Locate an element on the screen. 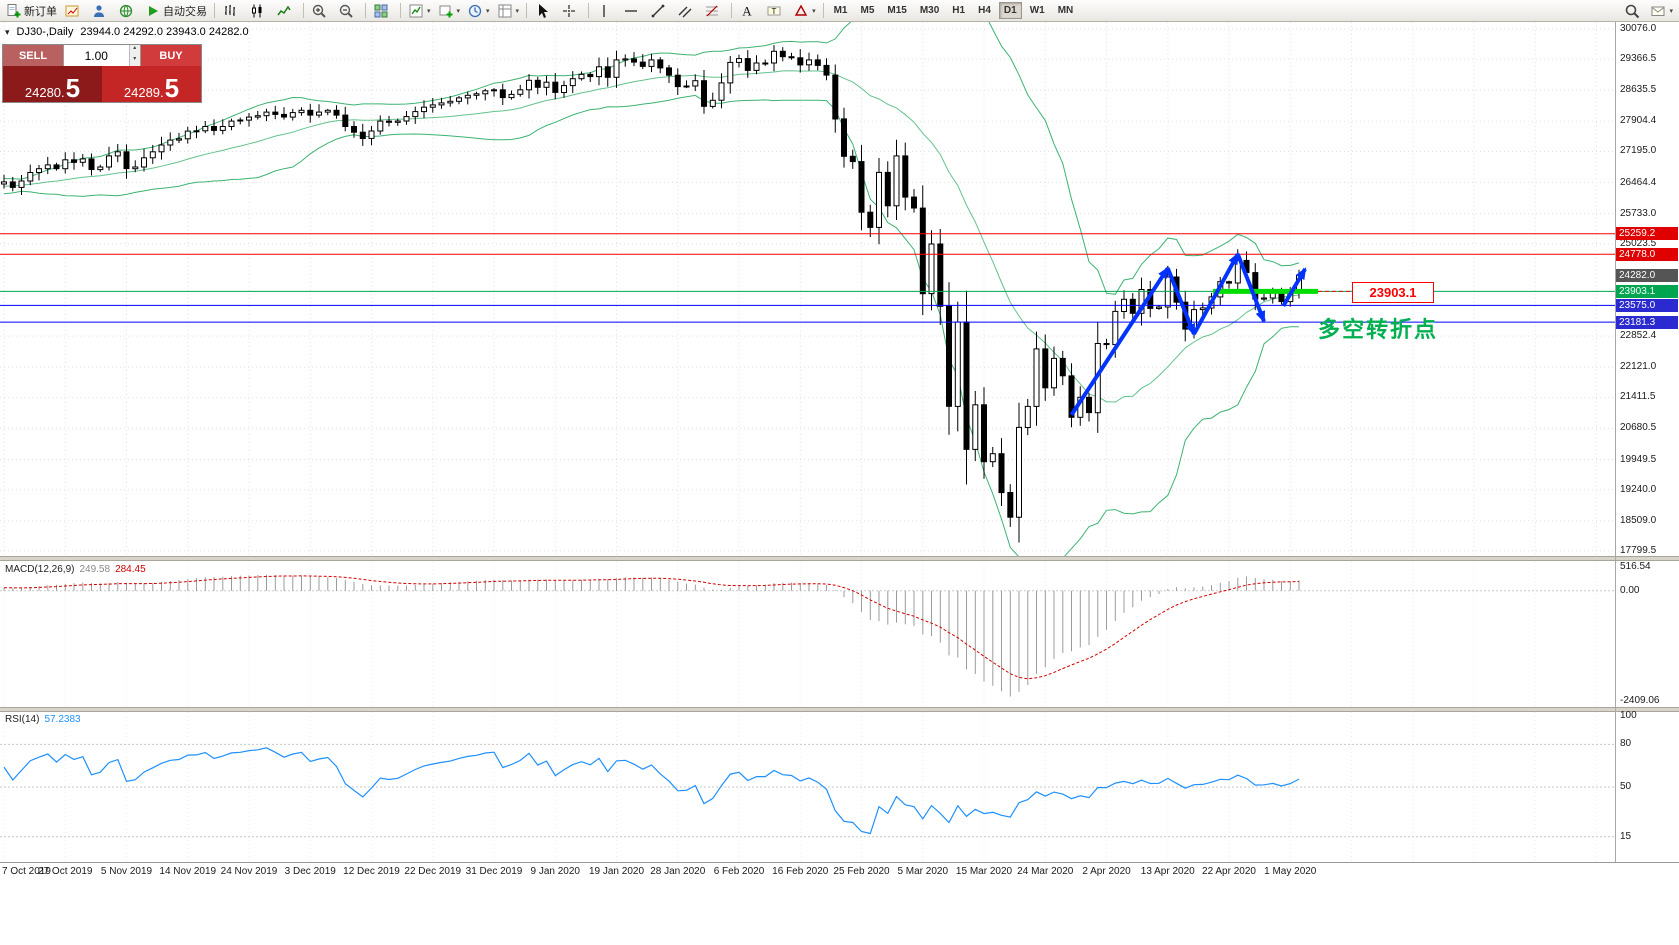 This screenshot has height=945, width=1679. candlestick-chart-button is located at coordinates (259, 10).